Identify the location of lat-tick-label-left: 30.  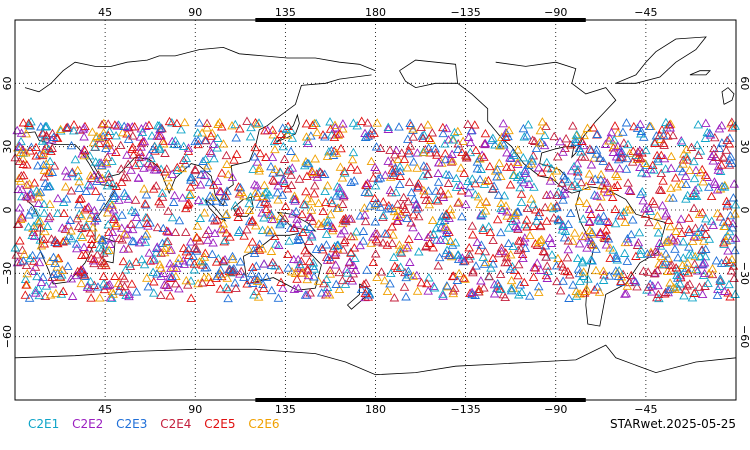
(7, 147).